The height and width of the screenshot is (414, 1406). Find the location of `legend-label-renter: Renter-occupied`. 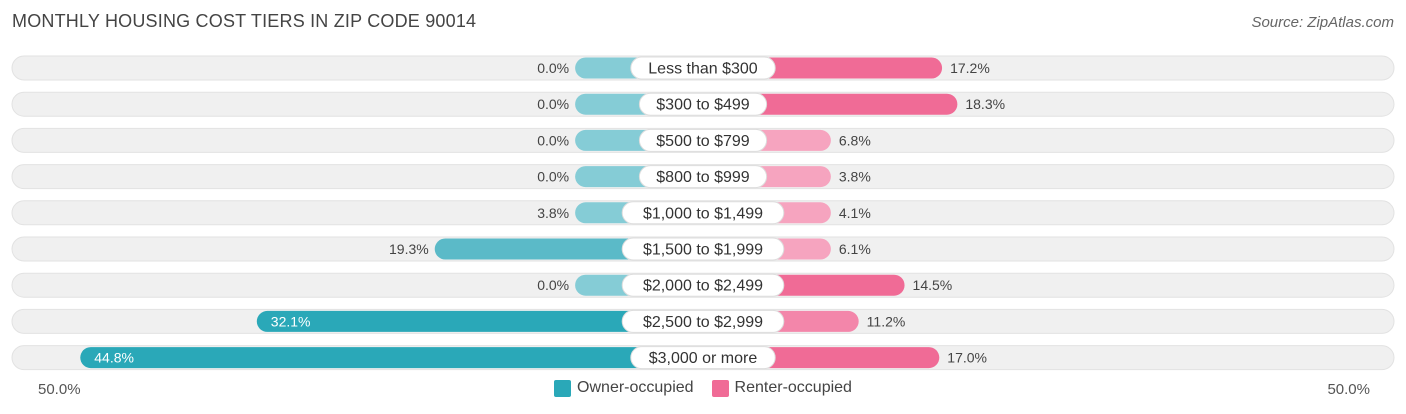

legend-label-renter: Renter-occupied is located at coordinates (793, 387).